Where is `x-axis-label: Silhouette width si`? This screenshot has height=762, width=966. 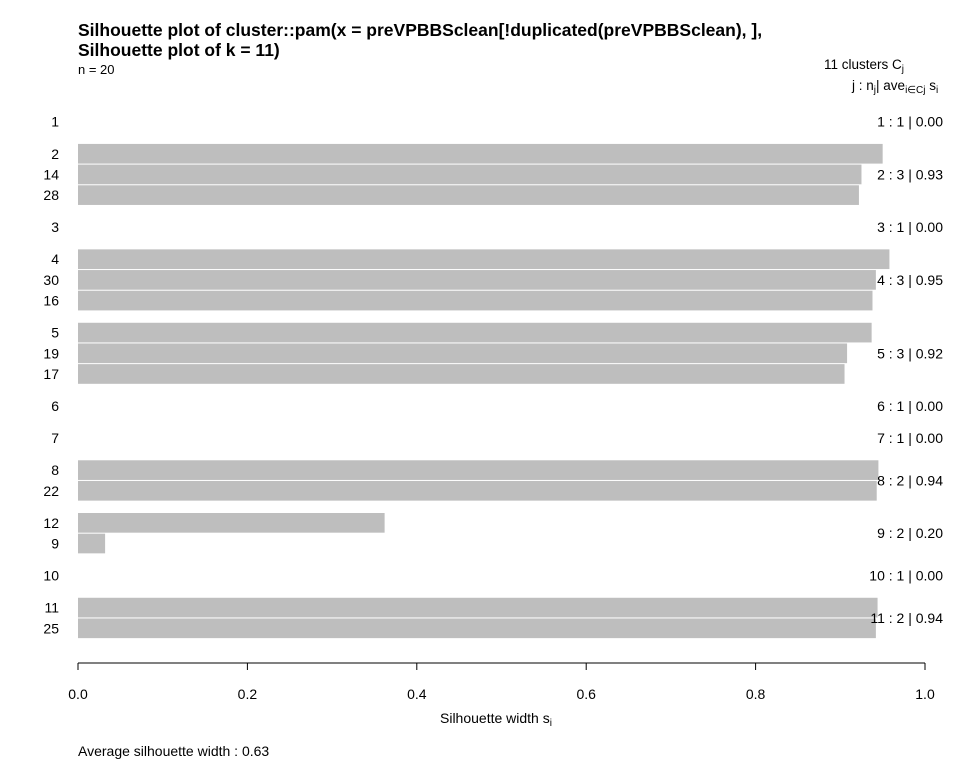 x-axis-label: Silhouette width si is located at coordinates (496, 719).